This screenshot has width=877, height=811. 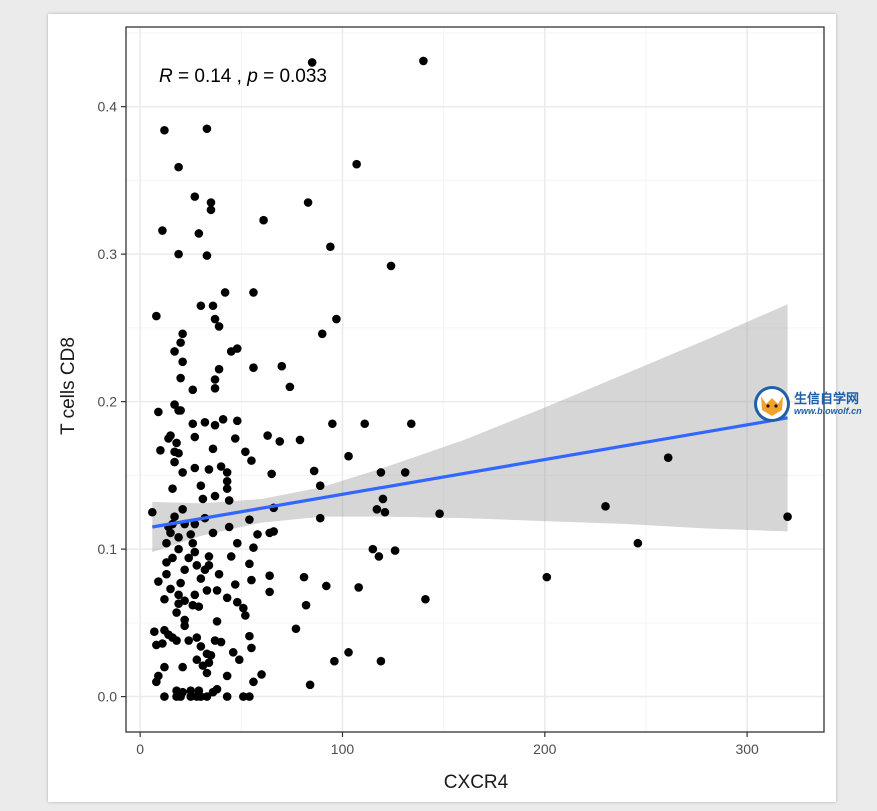 What do you see at coordinates (343, 749) in the screenshot?
I see `x-tick-label: 100` at bounding box center [343, 749].